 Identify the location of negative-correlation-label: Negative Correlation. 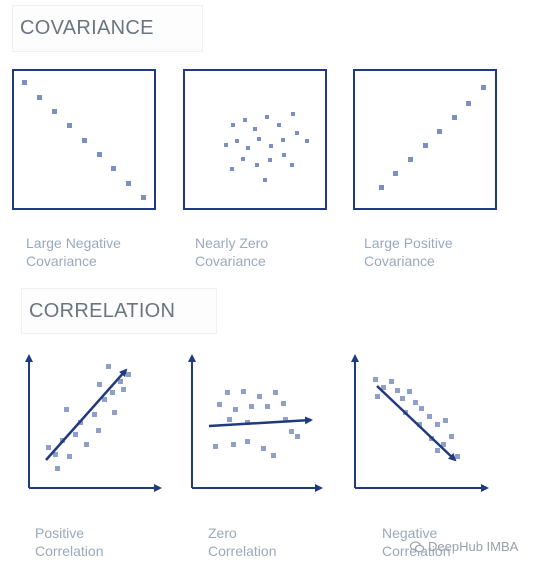
(416, 542).